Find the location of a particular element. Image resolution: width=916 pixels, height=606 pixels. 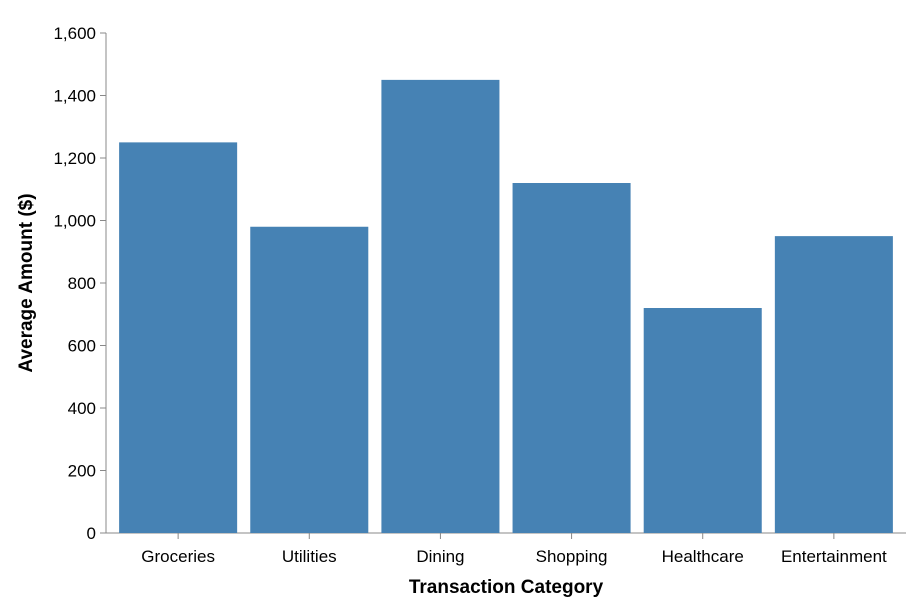

bar-dining is located at coordinates (440, 306).